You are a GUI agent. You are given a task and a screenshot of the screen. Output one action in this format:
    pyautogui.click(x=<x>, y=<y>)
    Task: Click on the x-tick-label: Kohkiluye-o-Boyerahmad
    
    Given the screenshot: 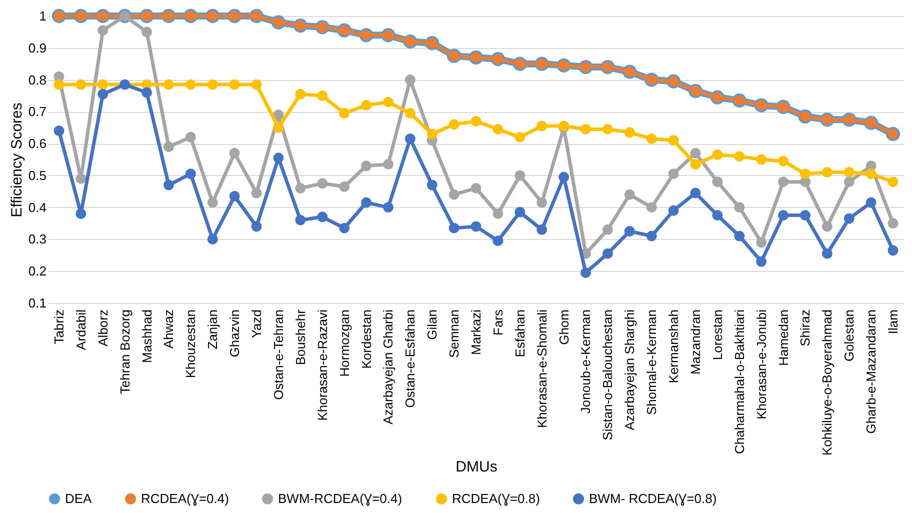 What is the action you would take?
    pyautogui.click(x=827, y=383)
    